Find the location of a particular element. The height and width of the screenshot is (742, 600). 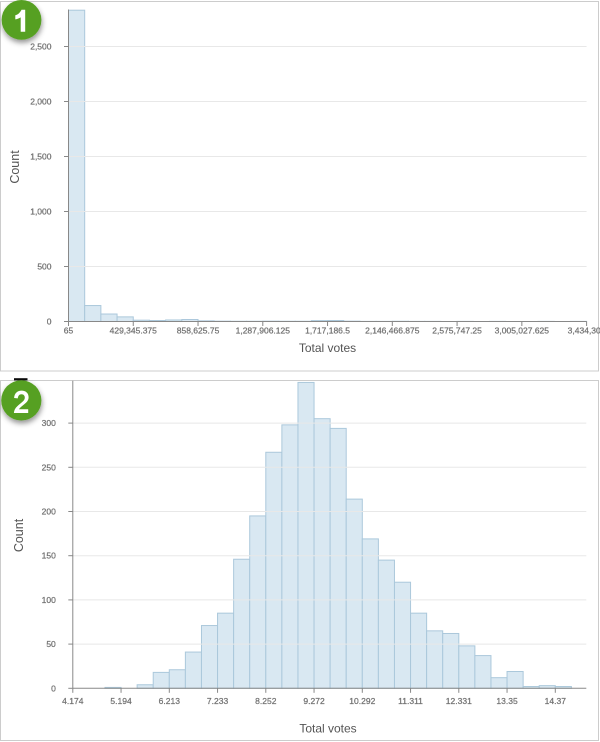

svg-text: 300 is located at coordinates (49, 423).